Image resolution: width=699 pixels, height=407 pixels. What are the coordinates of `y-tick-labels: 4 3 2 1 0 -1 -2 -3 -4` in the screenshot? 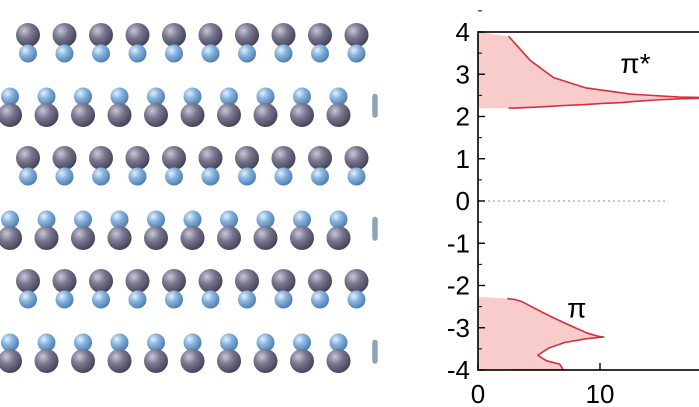 It's located at (458, 201).